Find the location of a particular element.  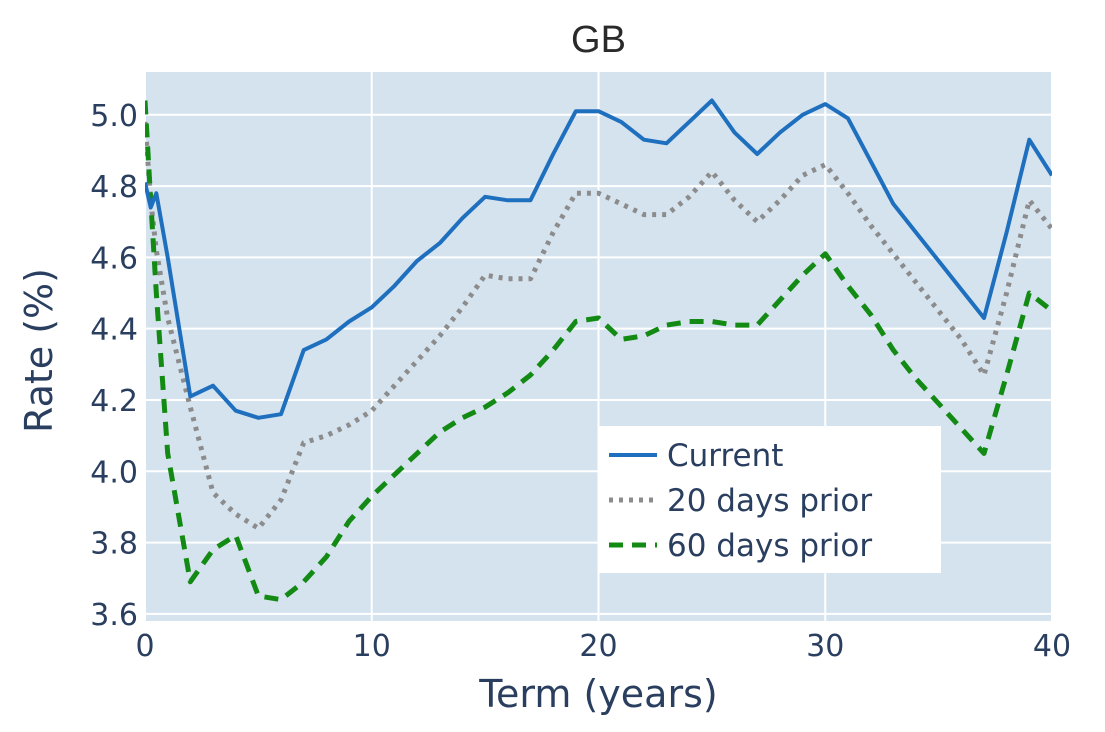

legend: Current 20 days prior 60 days prior is located at coordinates (770, 499).